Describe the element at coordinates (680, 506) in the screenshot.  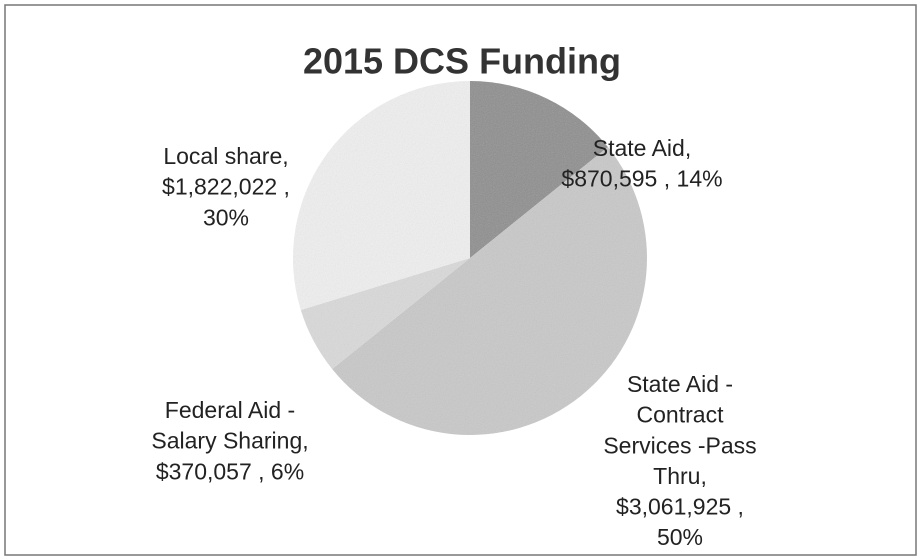
I see `data-label: $3,061,925 ,` at that location.